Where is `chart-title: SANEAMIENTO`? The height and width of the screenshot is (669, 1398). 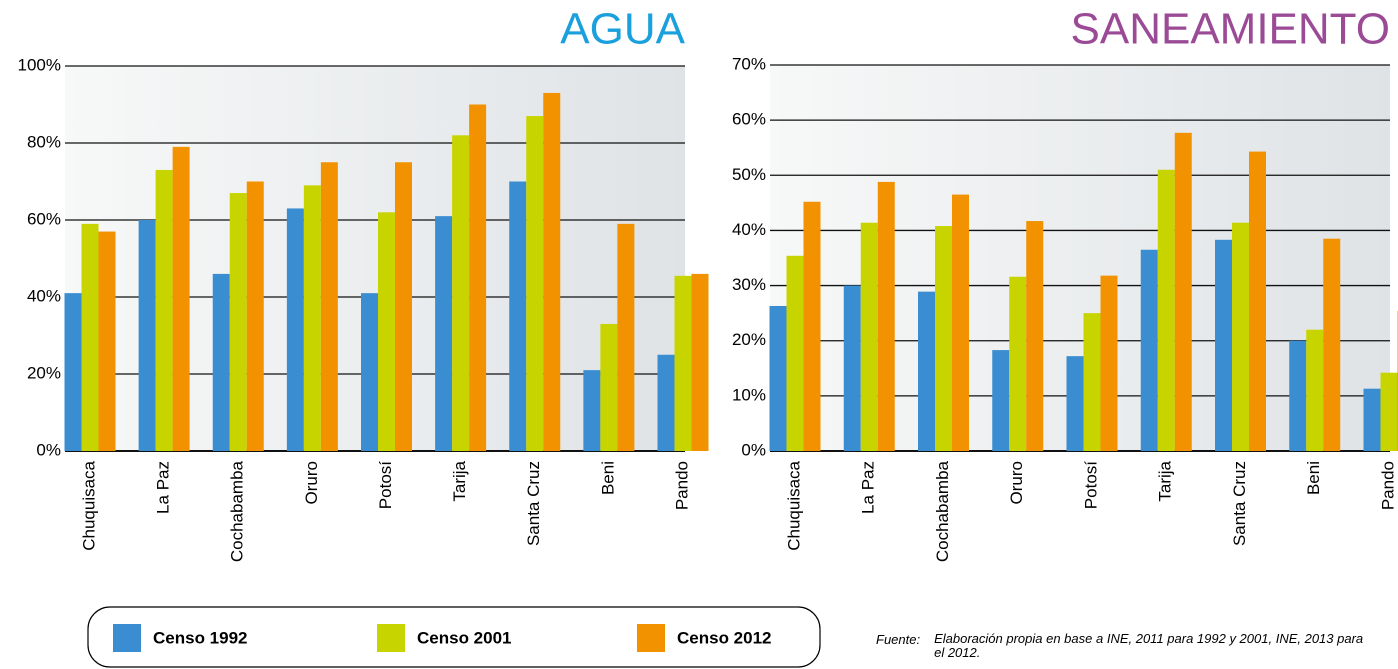
chart-title: SANEAMIENTO is located at coordinates (1230, 29).